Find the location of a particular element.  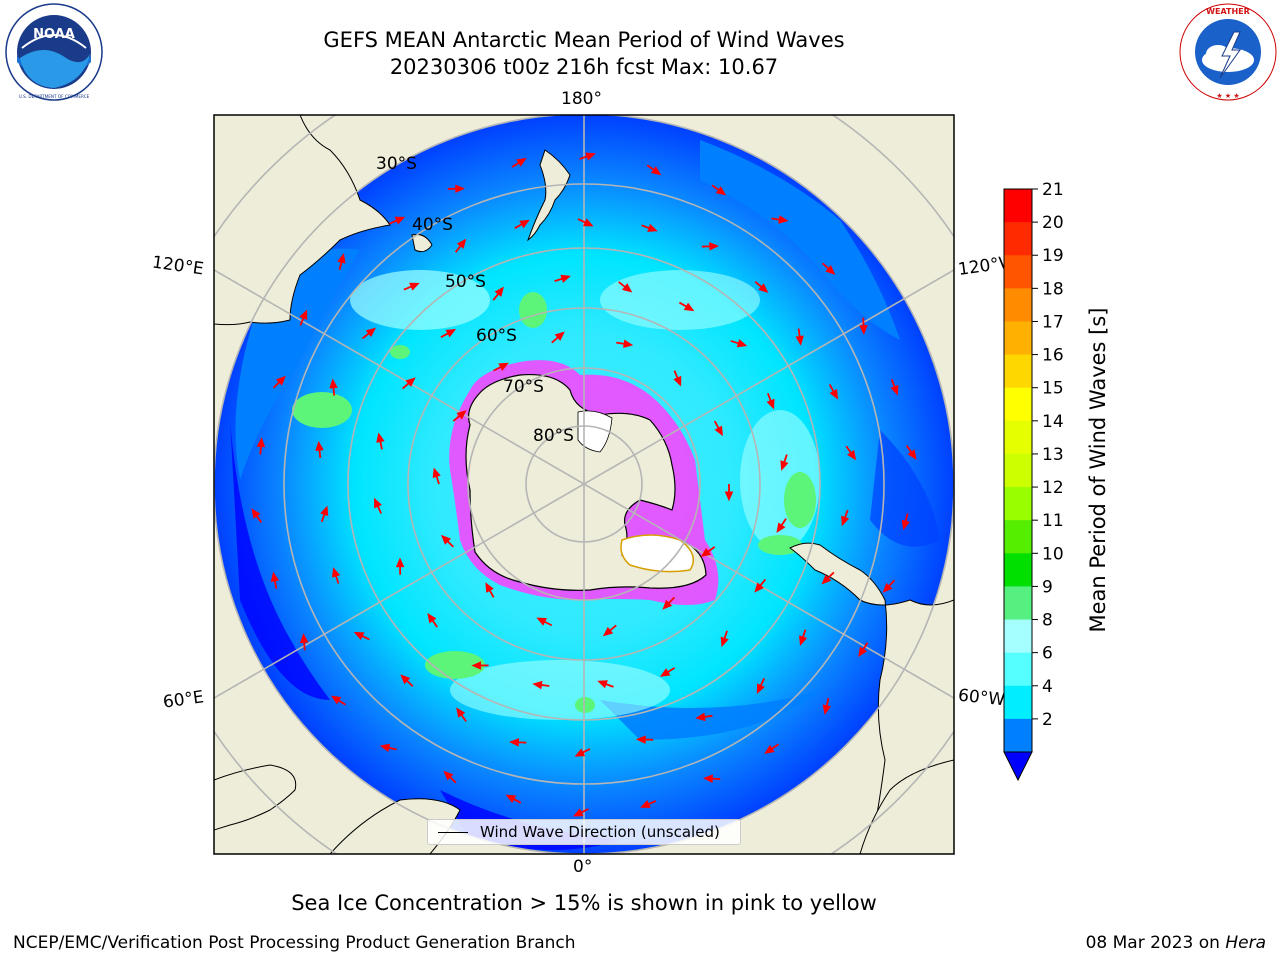

colorbar: 21 20 19 18 17 16 15 14 13 12 11 10 9 8 6 4 2 is located at coordinates (1033, 481).